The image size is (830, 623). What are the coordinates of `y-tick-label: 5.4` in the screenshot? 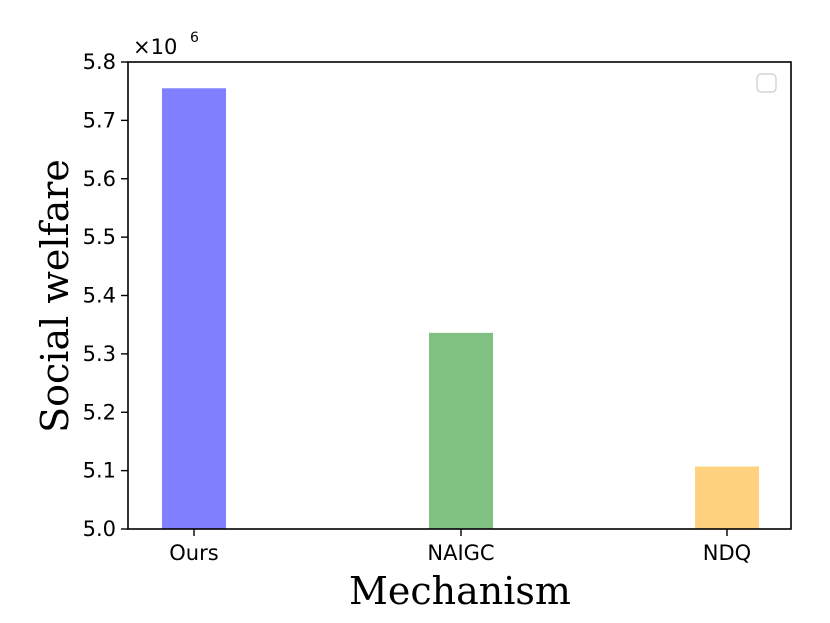 It's located at (99, 296).